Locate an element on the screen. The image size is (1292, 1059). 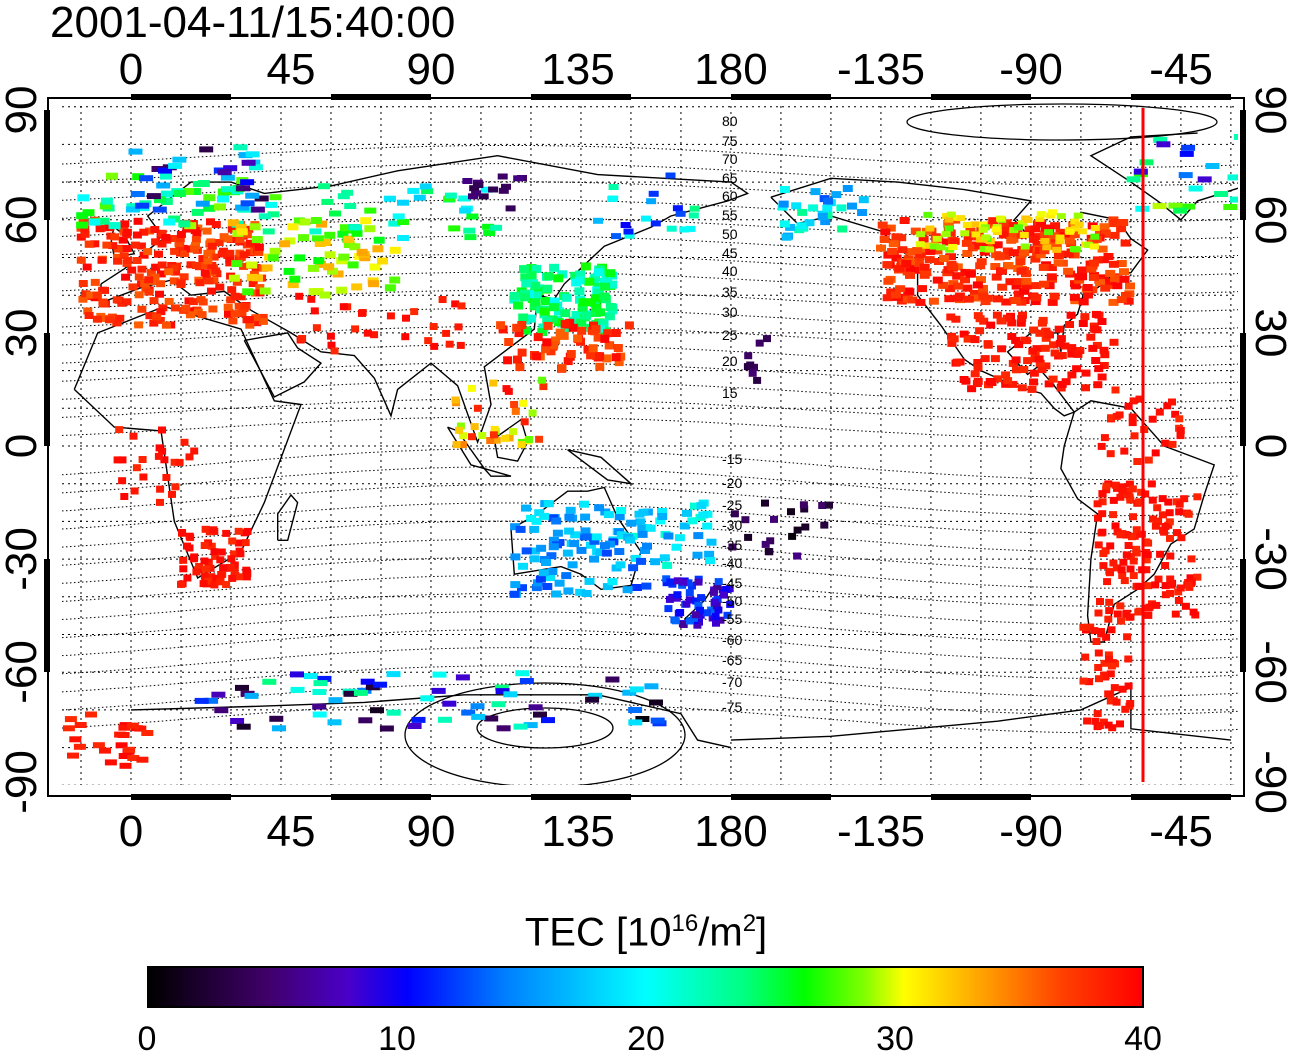
coastline is located at coordinates (600, 467).